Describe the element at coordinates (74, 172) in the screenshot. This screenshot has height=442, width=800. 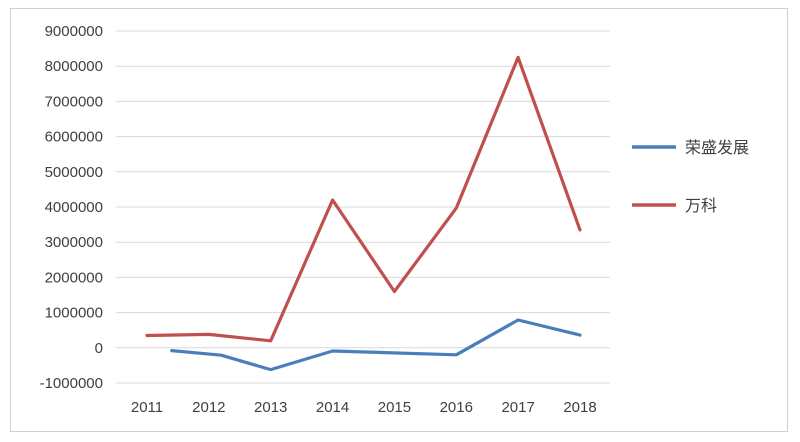
I see `y-tick-label: 5000000` at that location.